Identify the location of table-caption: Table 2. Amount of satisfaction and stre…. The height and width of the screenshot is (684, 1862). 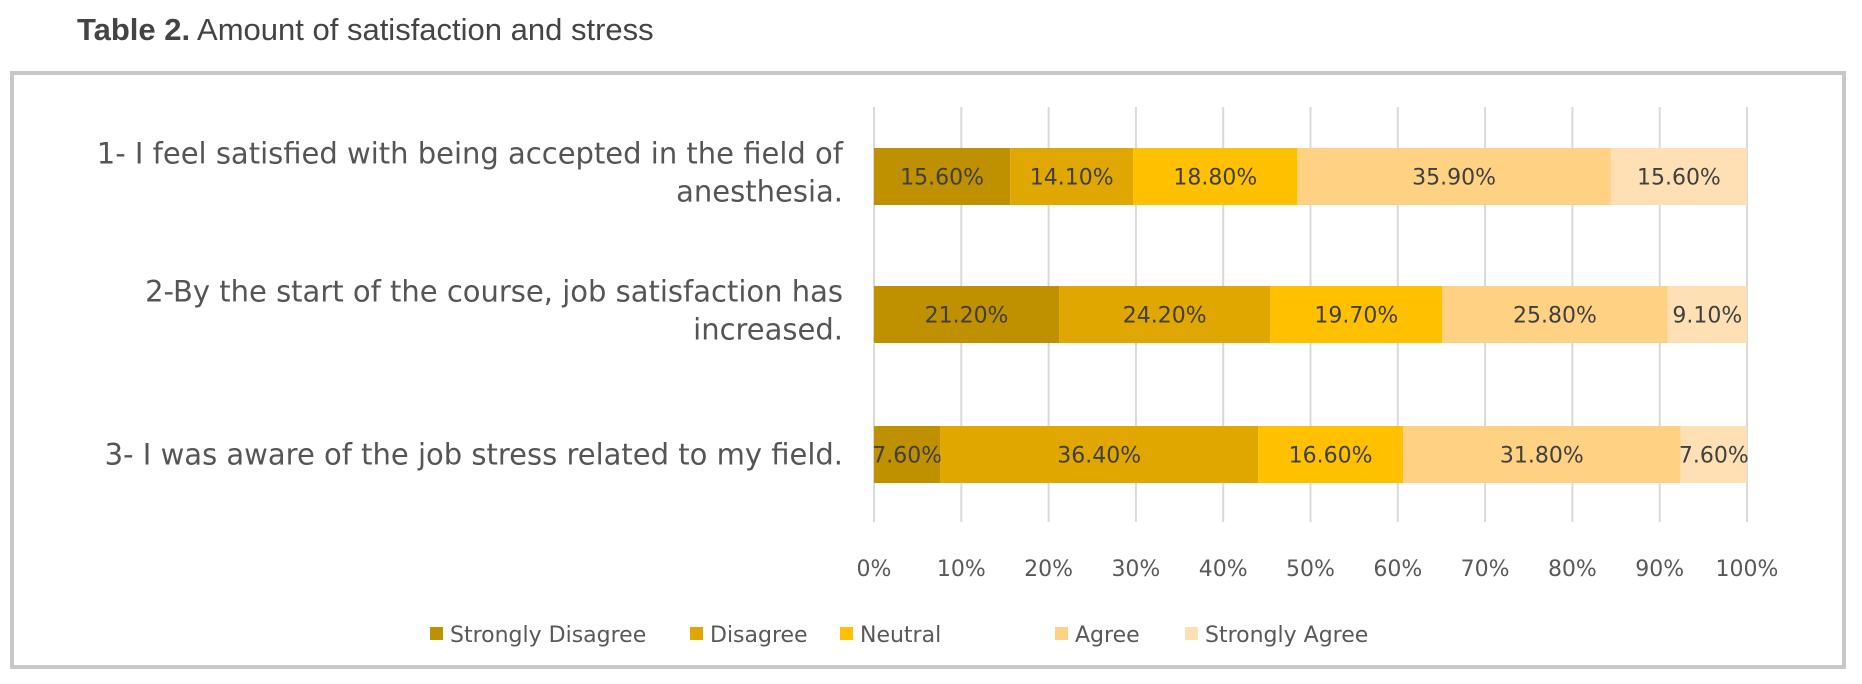
(365, 30).